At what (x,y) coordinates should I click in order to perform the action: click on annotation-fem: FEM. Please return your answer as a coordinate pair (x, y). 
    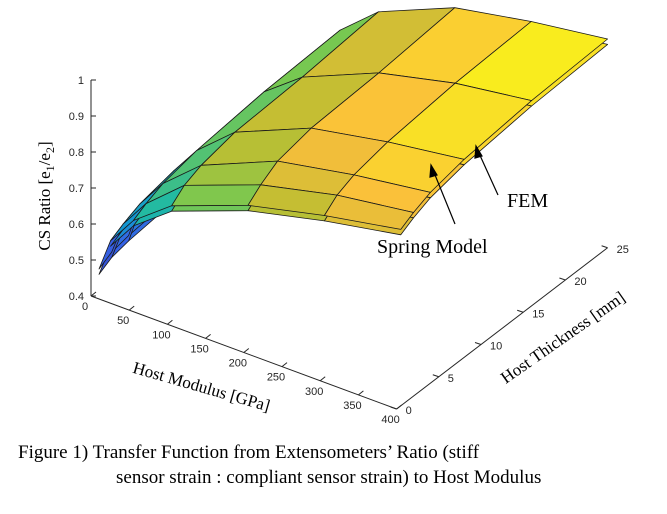
    Looking at the image, I should click on (527, 201).